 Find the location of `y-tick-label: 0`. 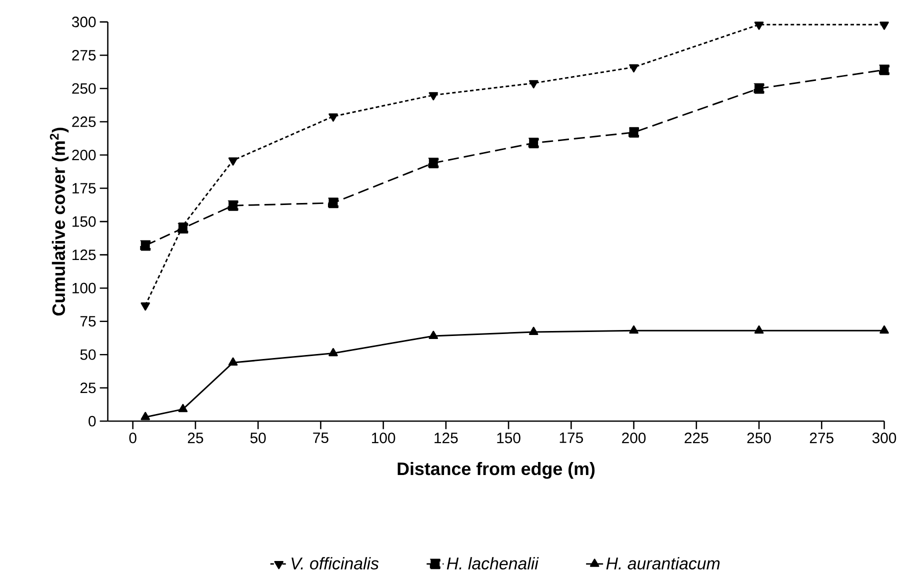

y-tick-label: 0 is located at coordinates (92, 421).